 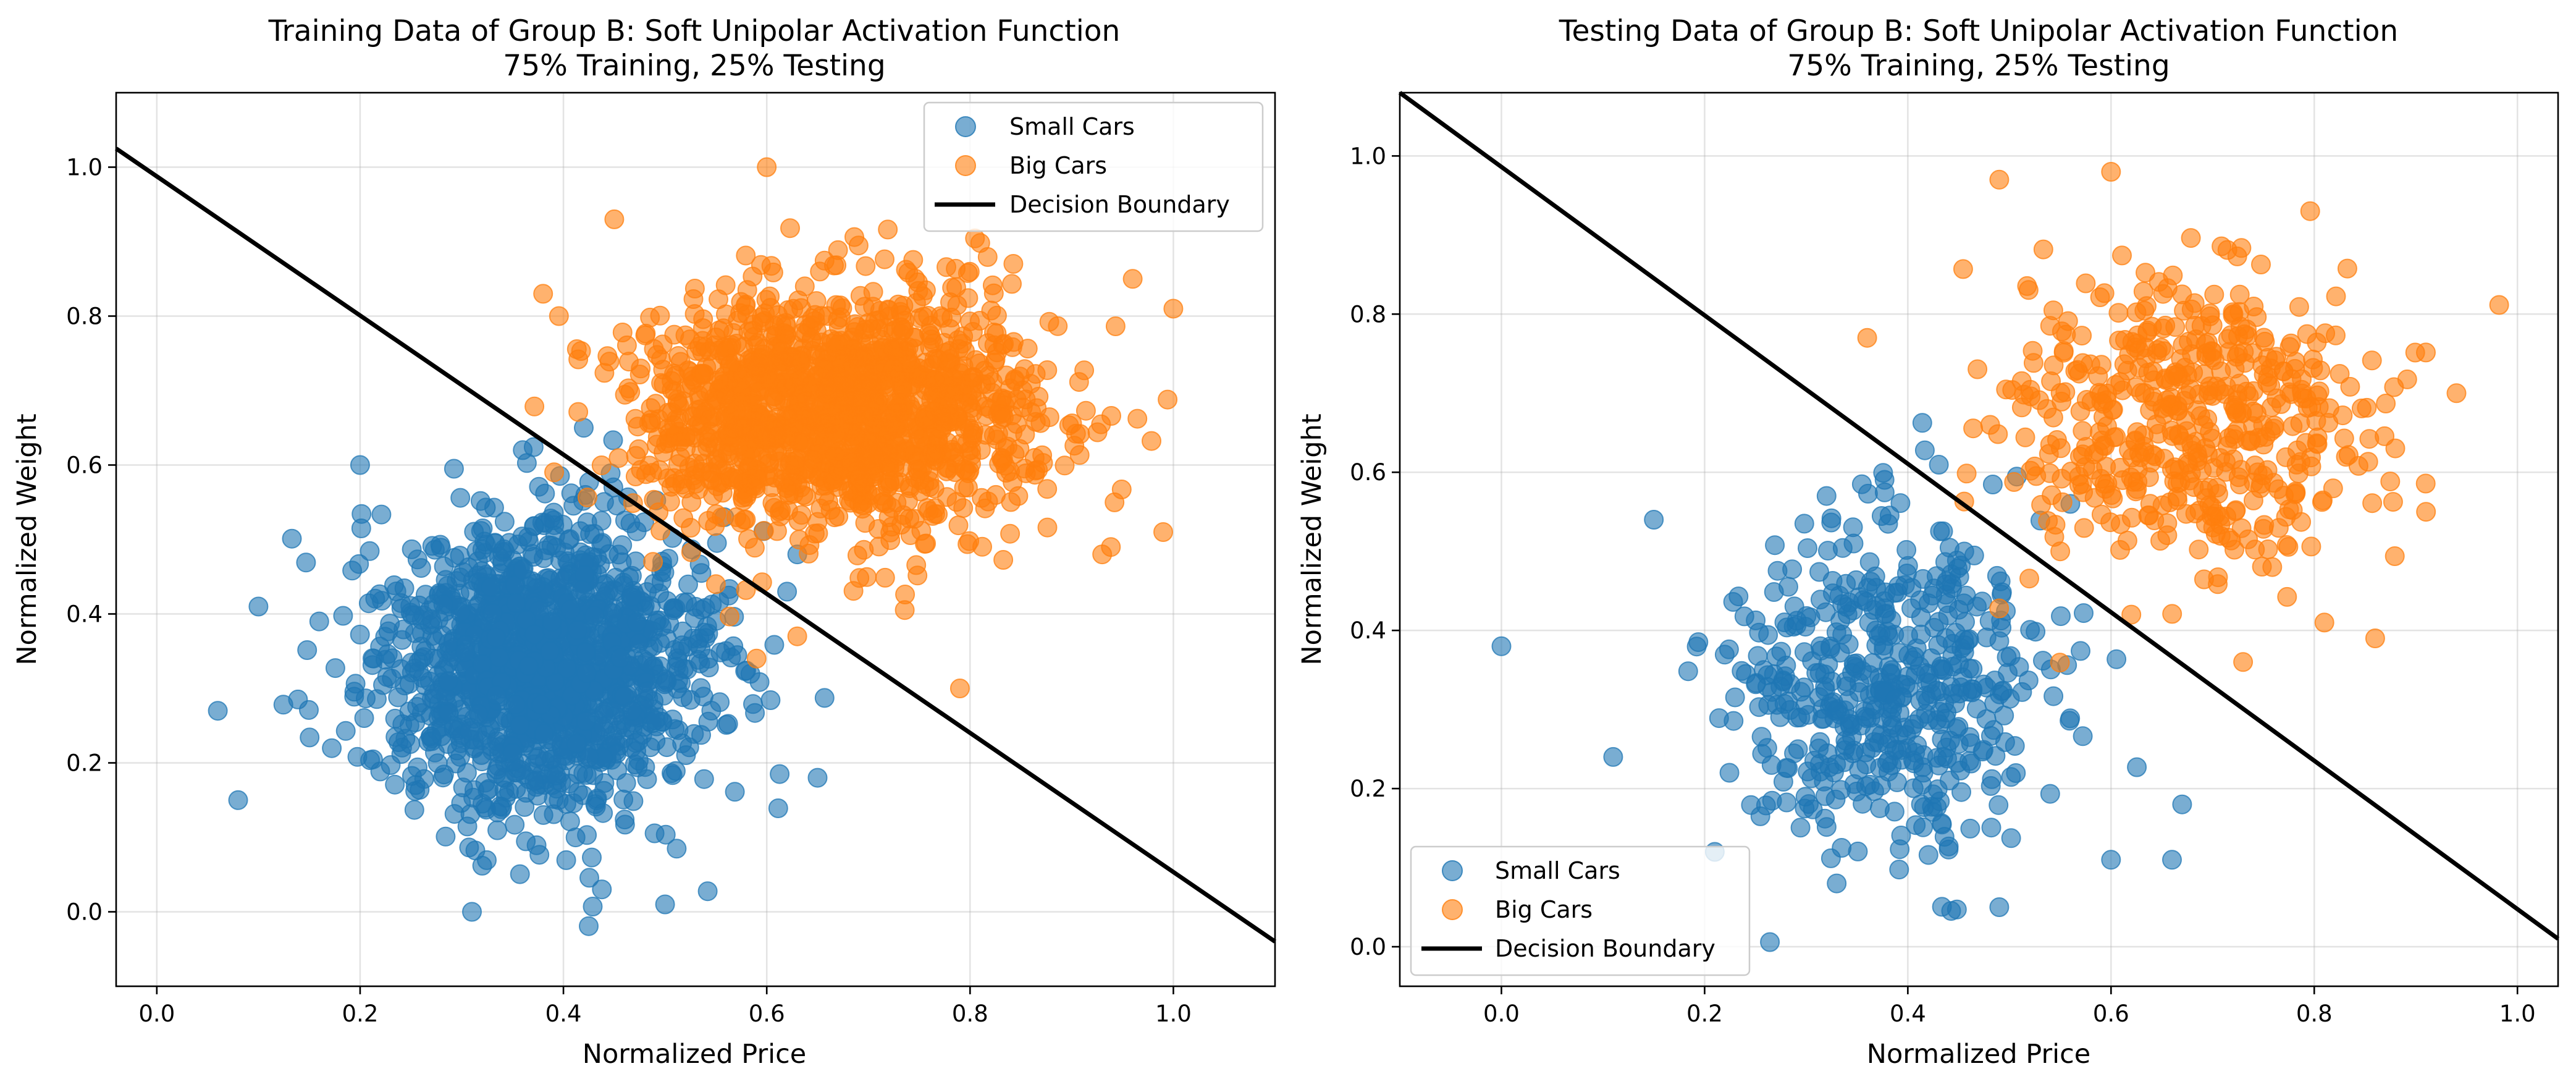 What do you see at coordinates (521, 677) in the screenshot?
I see `series-small-cars` at bounding box center [521, 677].